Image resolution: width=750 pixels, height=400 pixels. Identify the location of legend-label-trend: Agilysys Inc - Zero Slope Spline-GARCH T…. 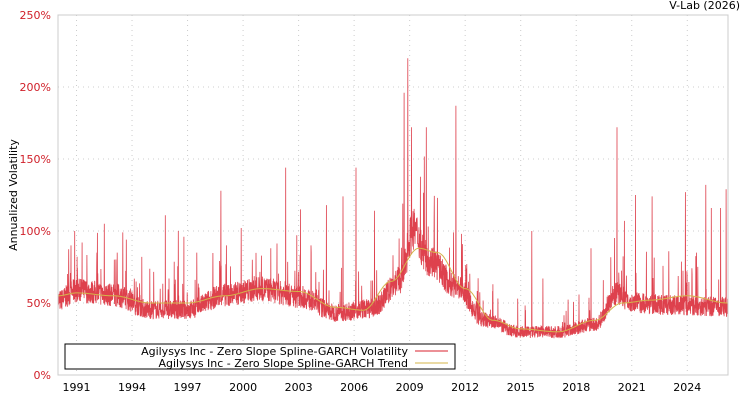
(283, 363).